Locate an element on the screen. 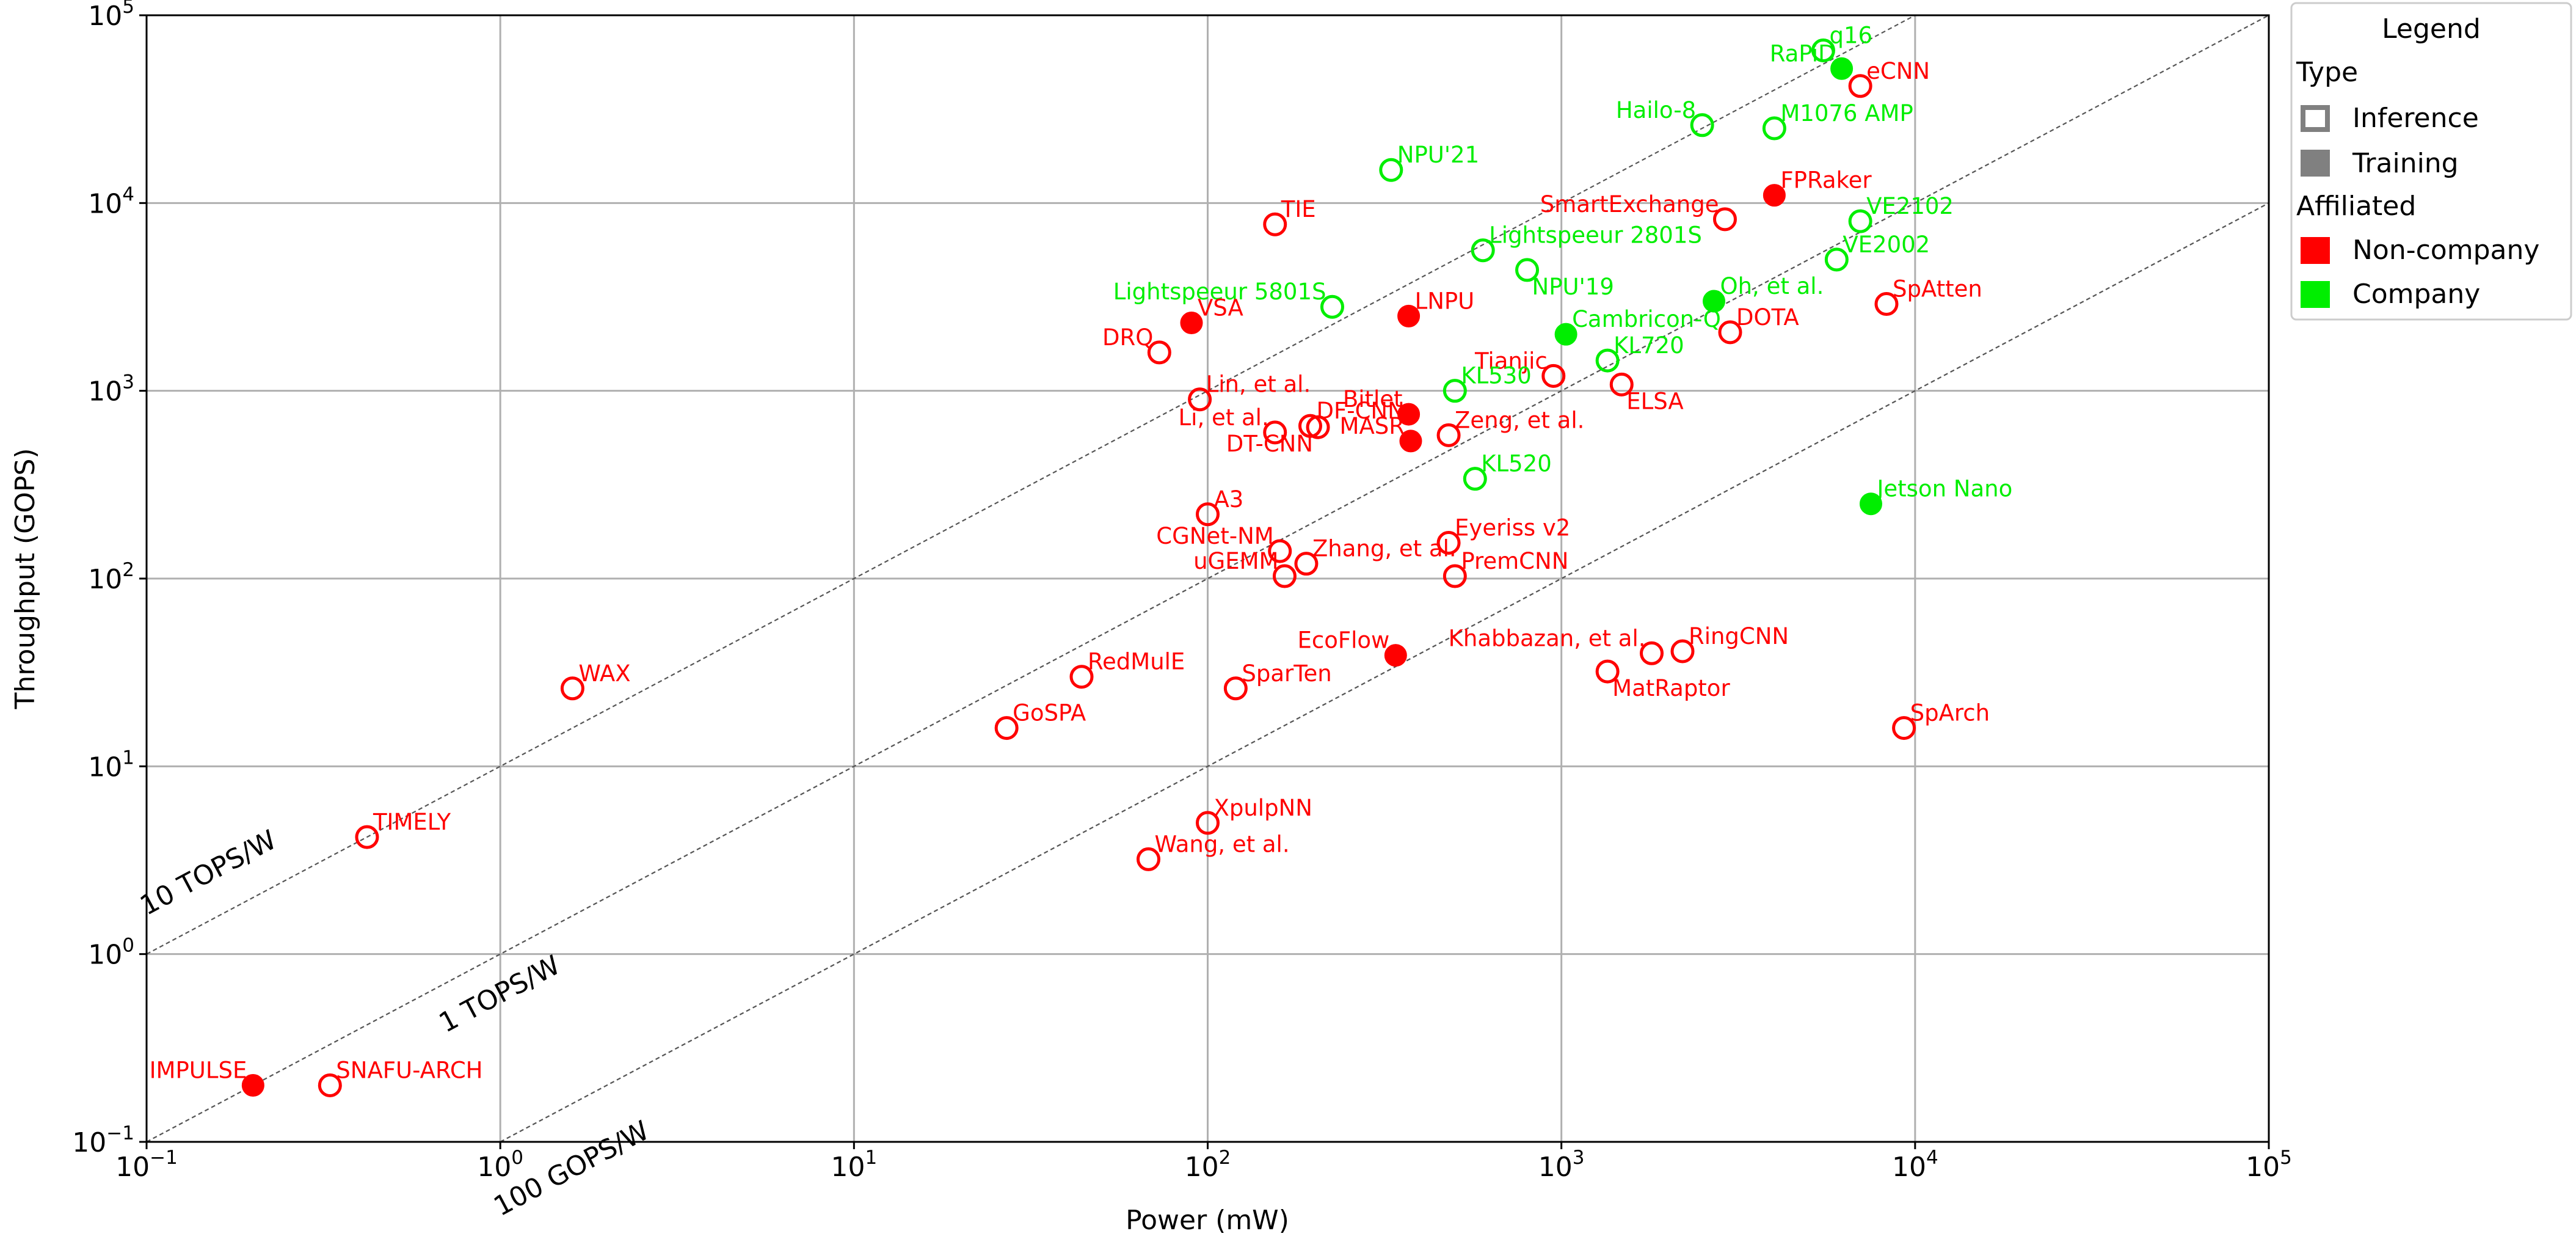 This screenshot has width=2576, height=1239. y-tick-label: 10⁵ is located at coordinates (111, 16).